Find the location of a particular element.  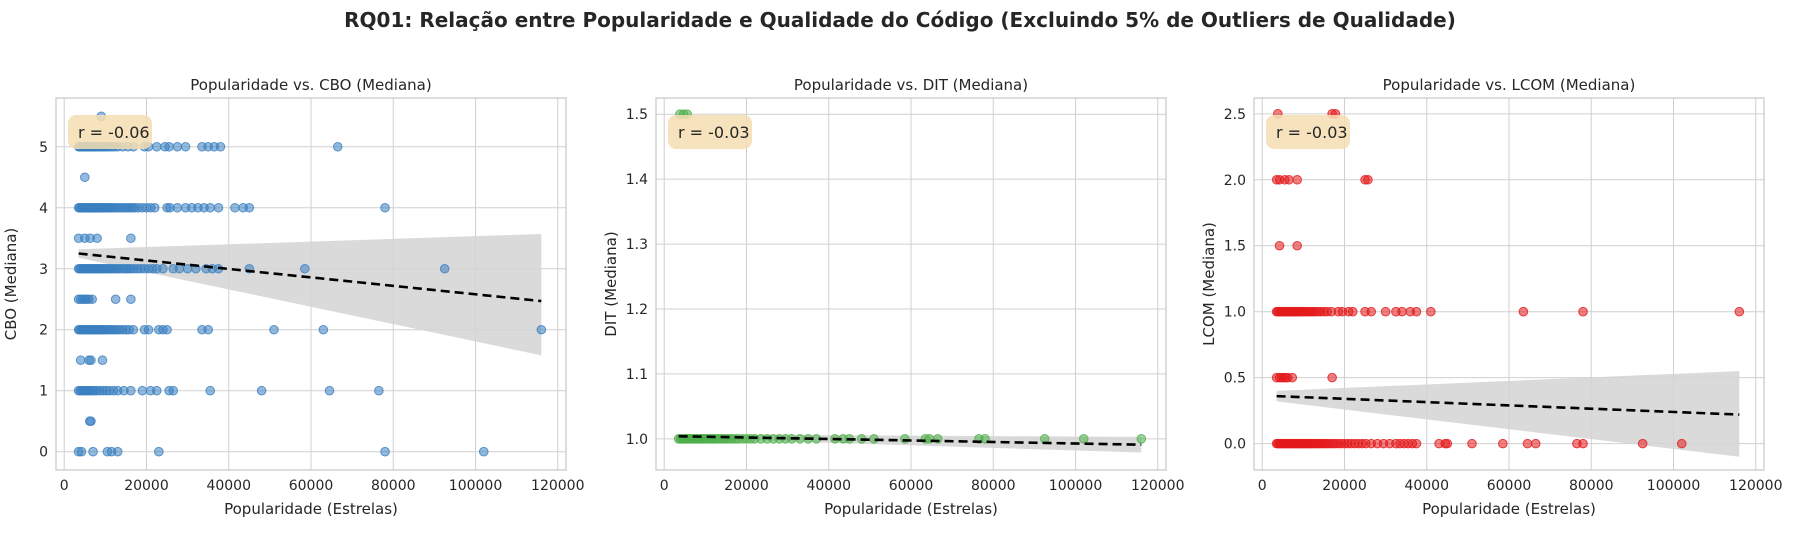

y-tick-label: 1.0 is located at coordinates (1235, 313).